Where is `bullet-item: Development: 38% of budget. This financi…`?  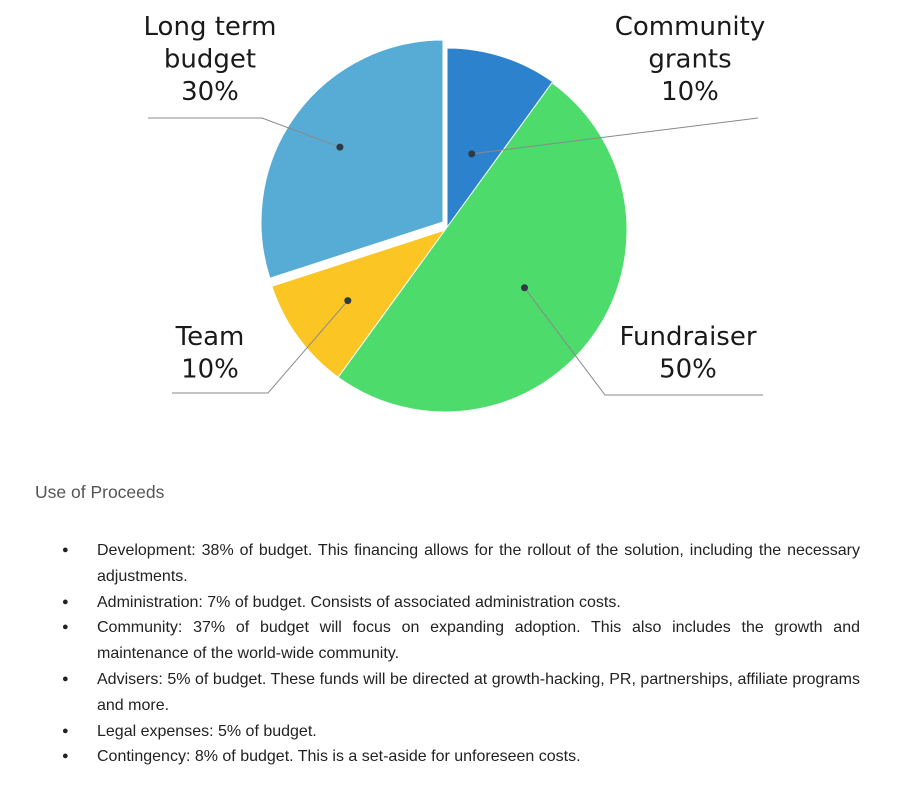 bullet-item: Development: 38% of budget. This financi… is located at coordinates (460, 564).